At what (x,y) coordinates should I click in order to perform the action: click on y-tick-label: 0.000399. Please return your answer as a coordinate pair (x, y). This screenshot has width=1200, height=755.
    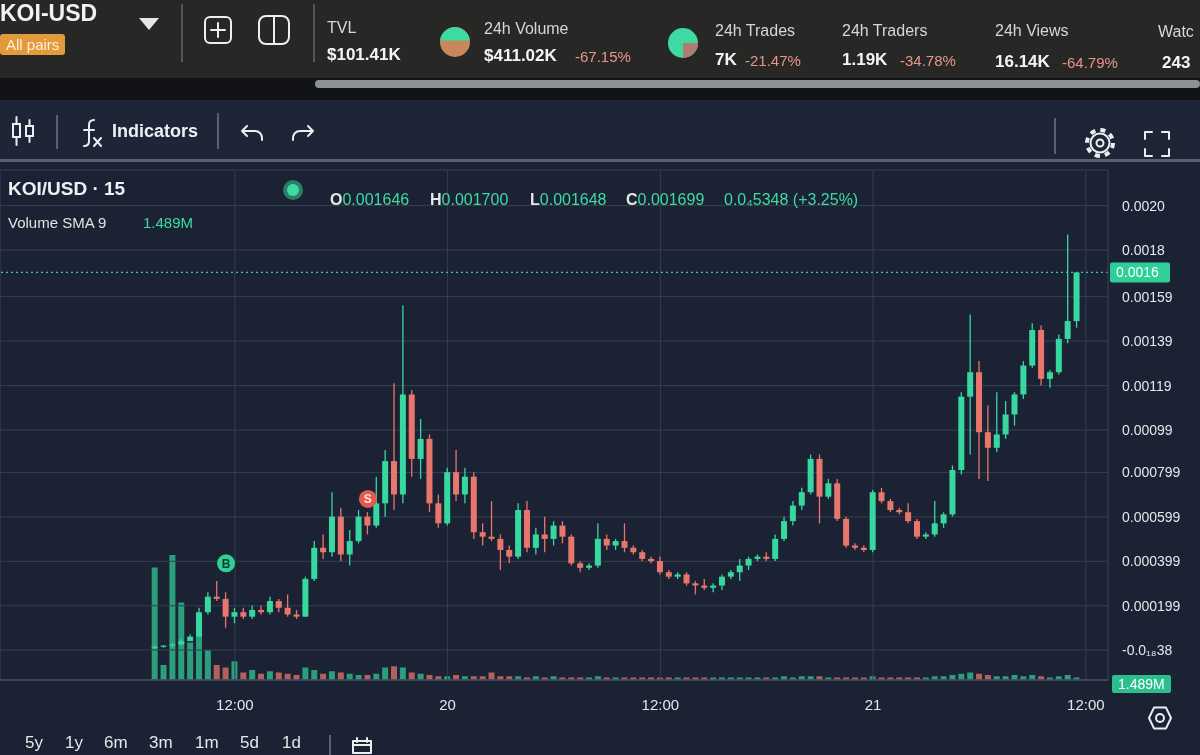
    Looking at the image, I should click on (1151, 561).